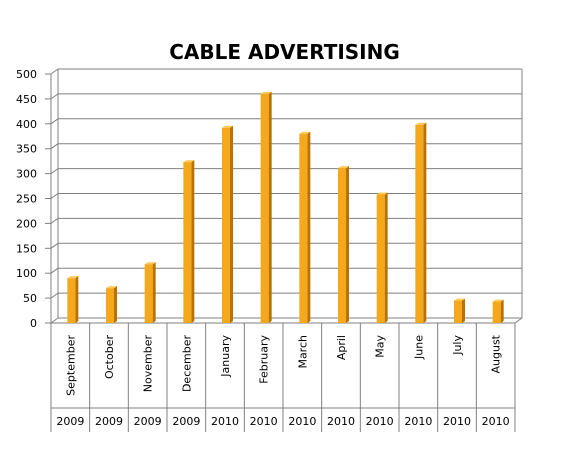 Image resolution: width=569 pixels, height=453 pixels. What do you see at coordinates (457, 345) in the screenshot?
I see `x-category-label: July` at bounding box center [457, 345].